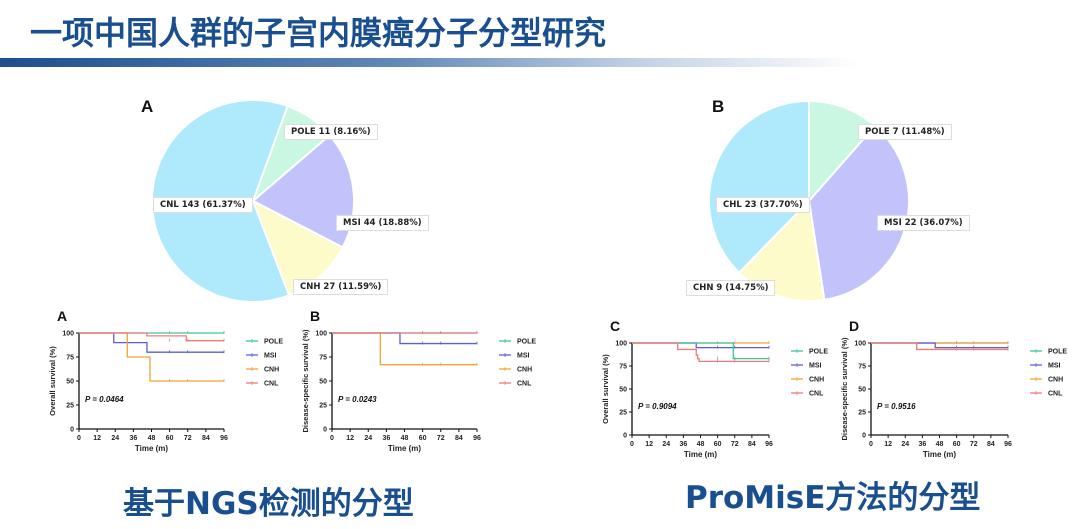 The width and height of the screenshot is (1080, 529). Describe the element at coordinates (331, 132) in the screenshot. I see `pie-a-label-pole: POLE 11 (8.16%)` at that location.